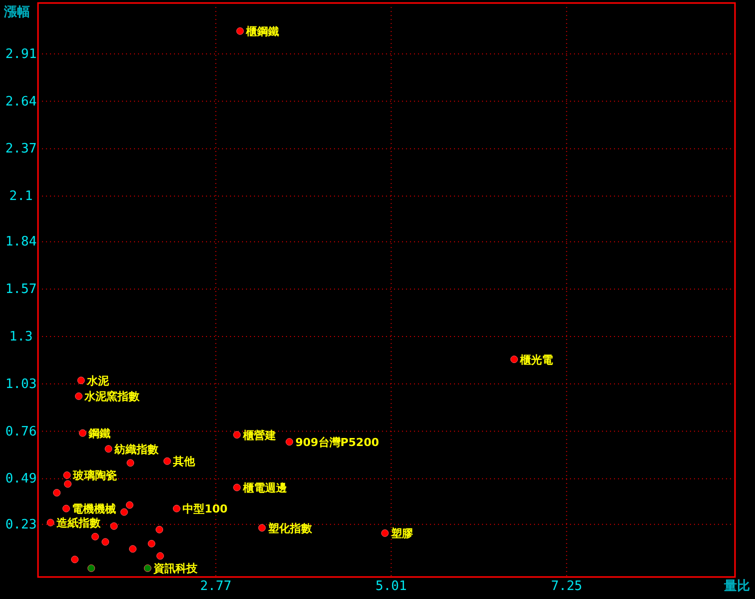 The width and height of the screenshot is (755, 599). What do you see at coordinates (94, 509) in the screenshot?
I see `annotation: 電機機械` at bounding box center [94, 509].